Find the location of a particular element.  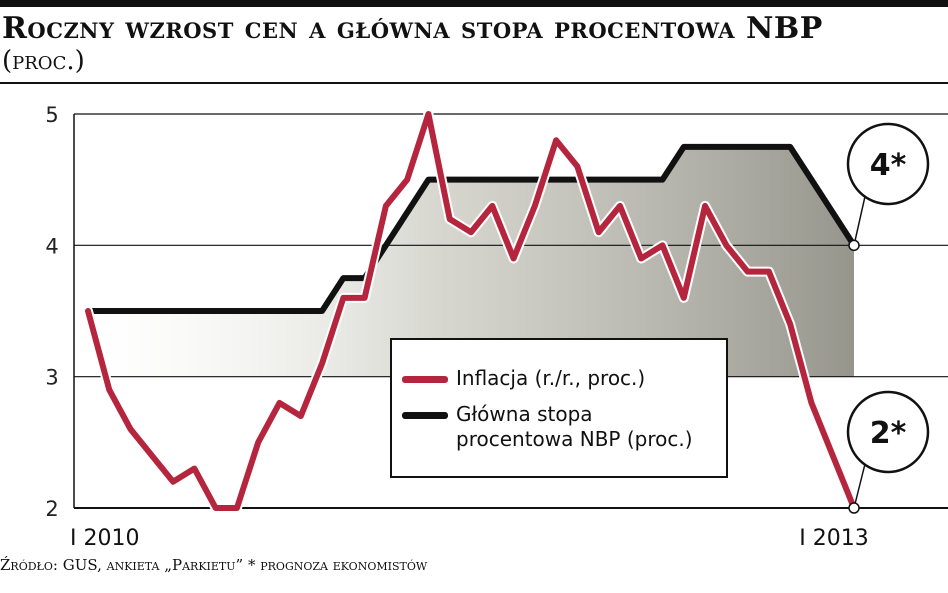

legend-item-inflation: Inflacja (r./r., proc.) is located at coordinates (559, 378).